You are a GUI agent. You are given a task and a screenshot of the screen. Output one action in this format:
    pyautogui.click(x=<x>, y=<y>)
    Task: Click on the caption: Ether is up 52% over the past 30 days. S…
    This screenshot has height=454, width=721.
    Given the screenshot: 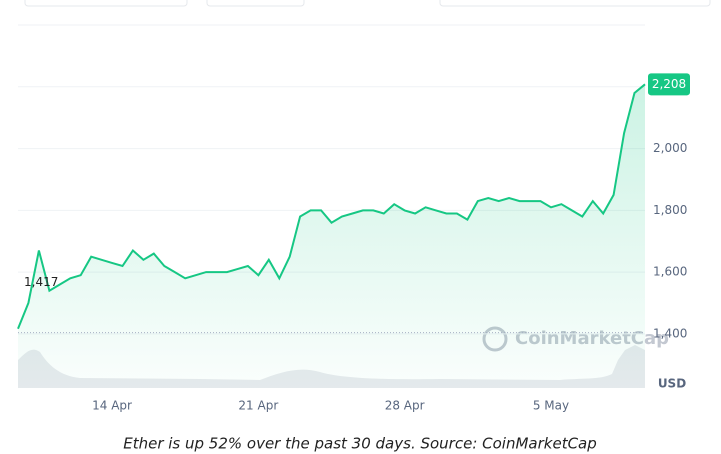 What is the action you would take?
    pyautogui.click(x=360, y=444)
    